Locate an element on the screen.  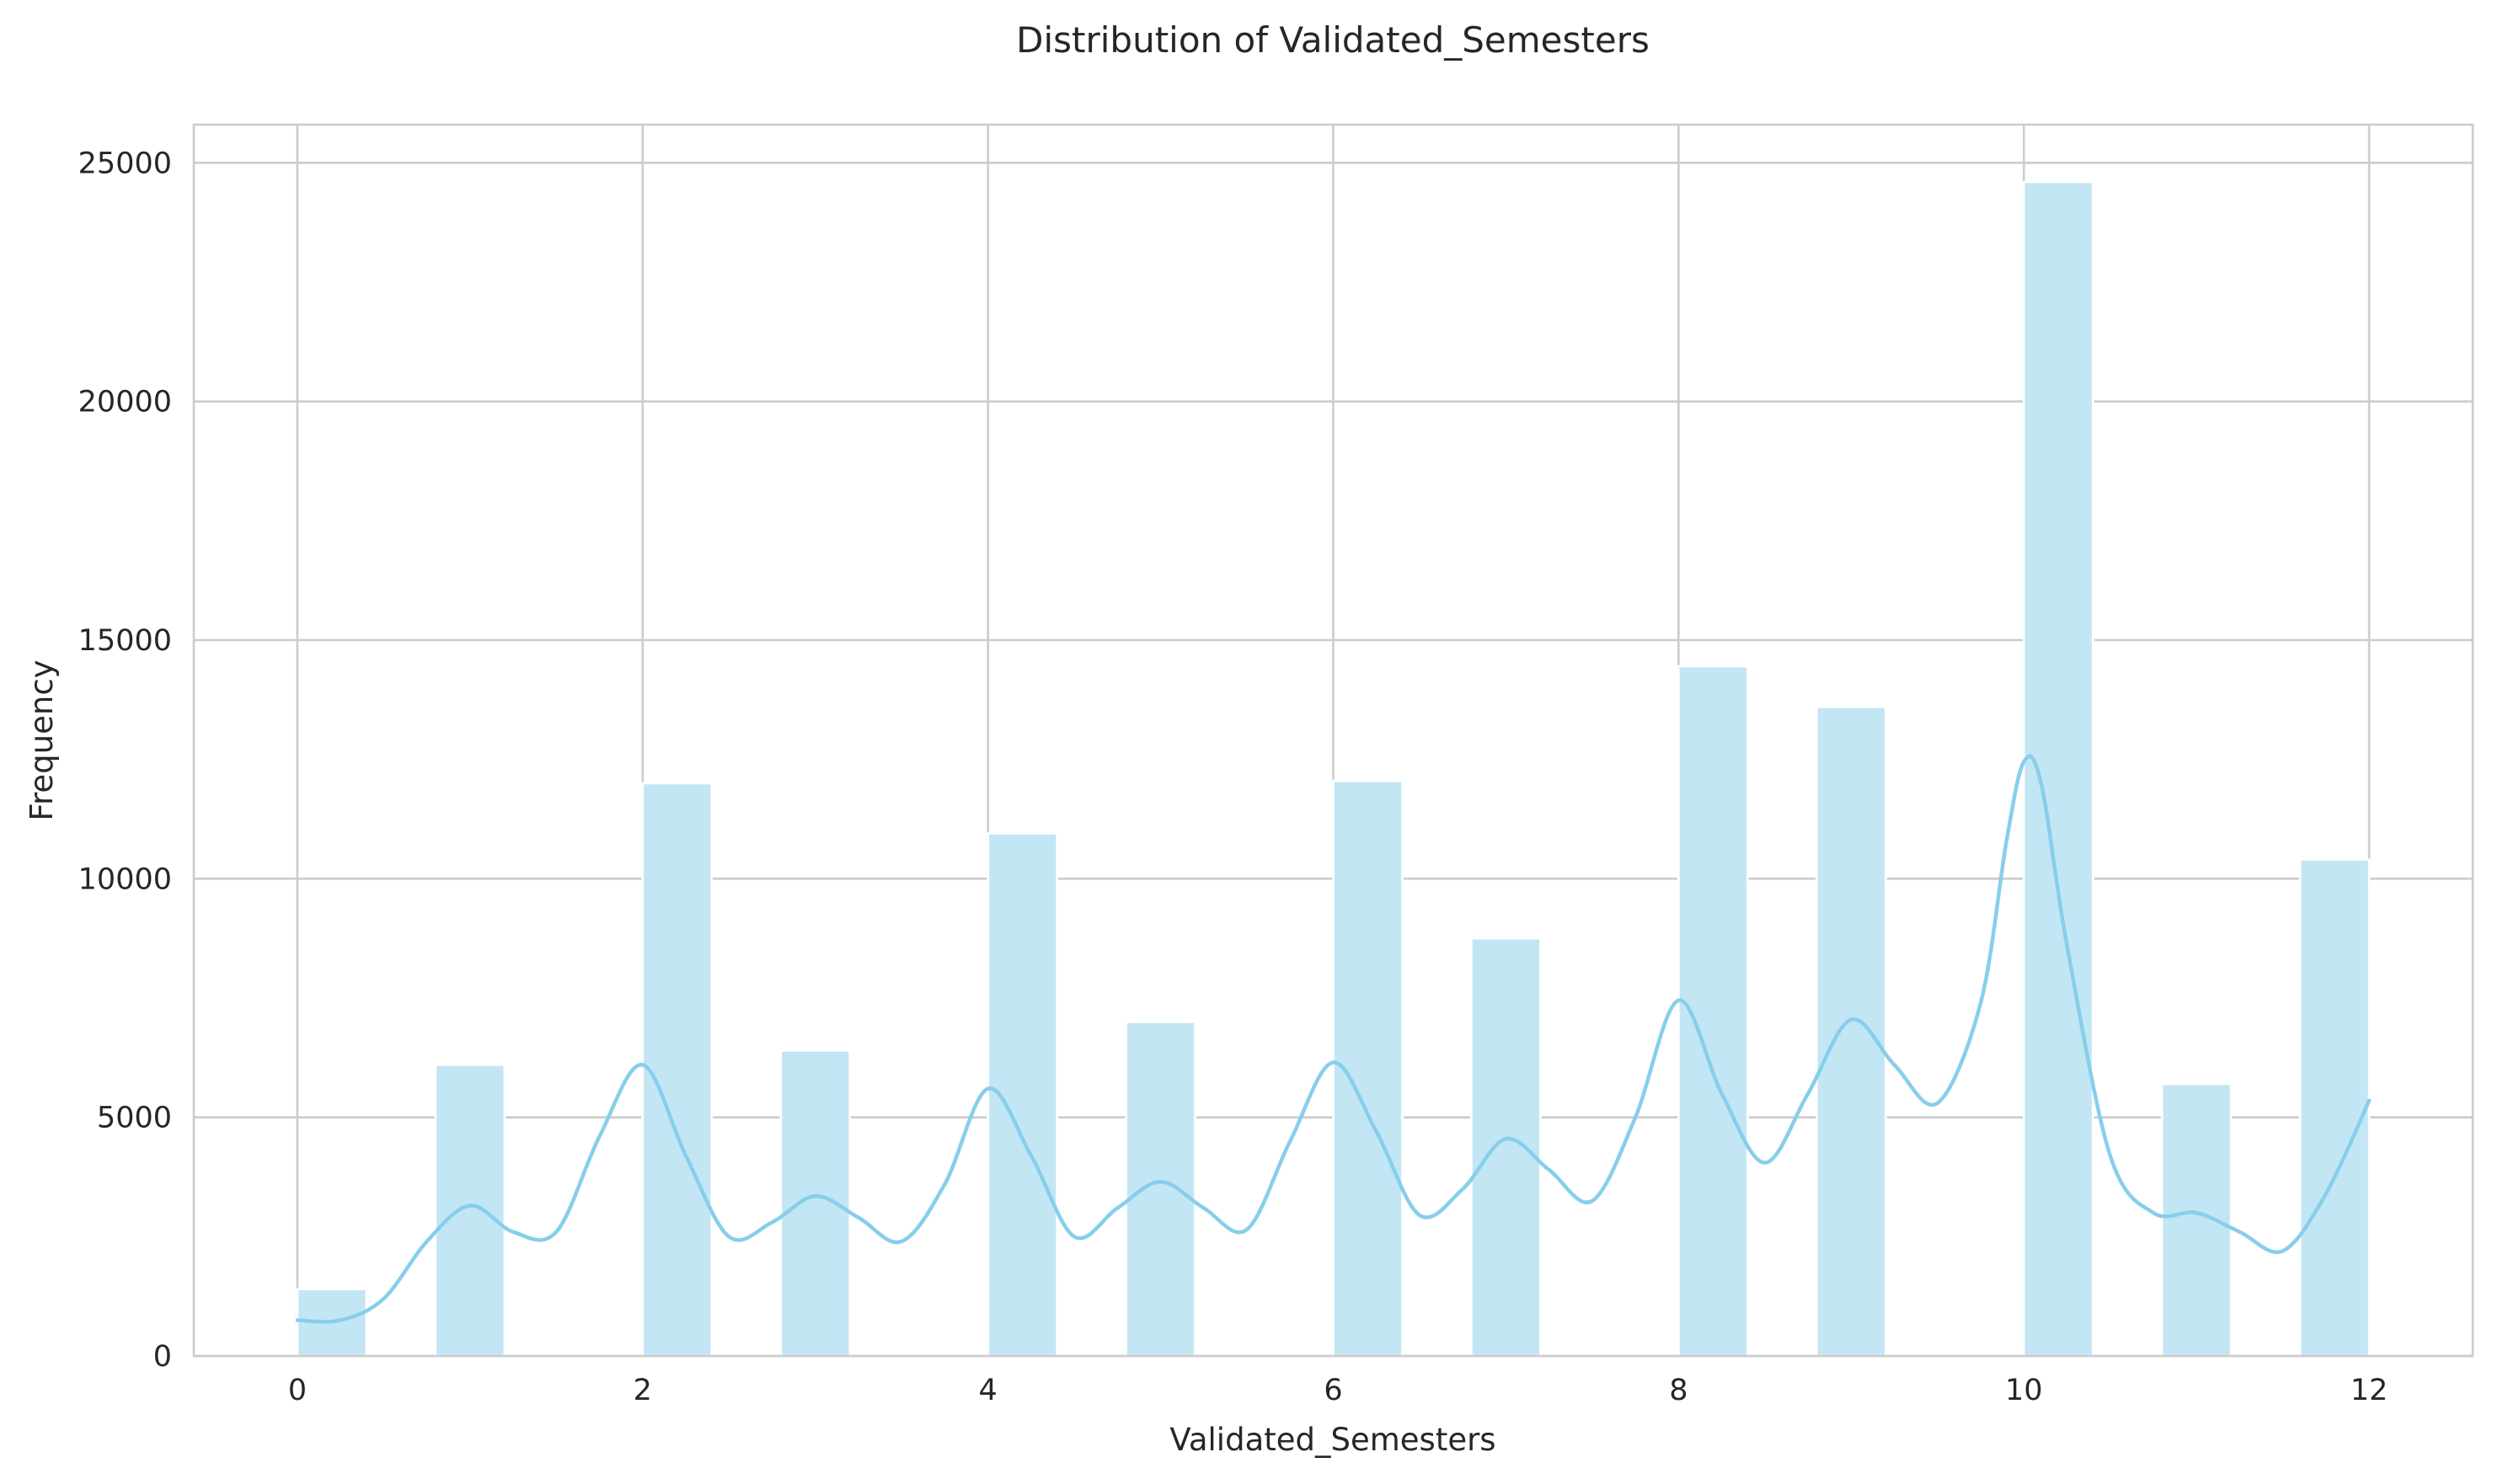
y-tick-label: 20000 is located at coordinates (125, 403).